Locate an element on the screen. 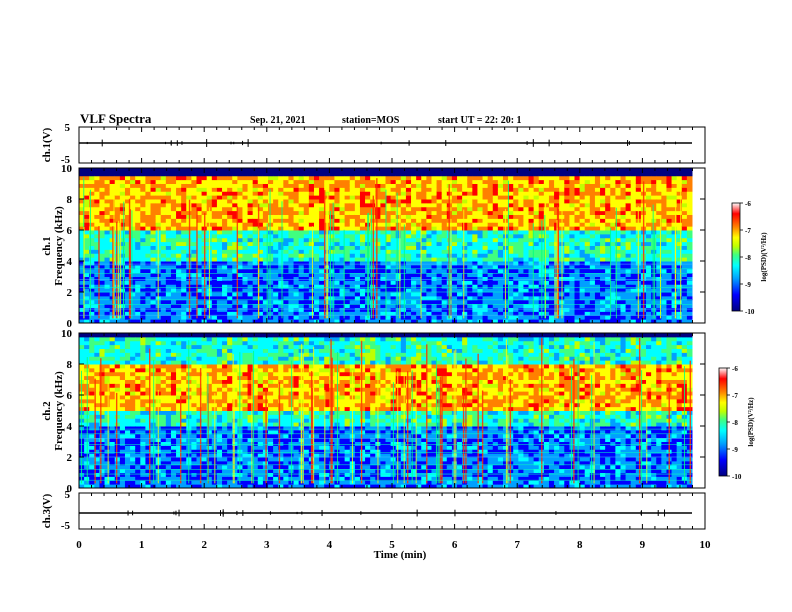  ch3-waveform-spikes is located at coordinates (372, 513).